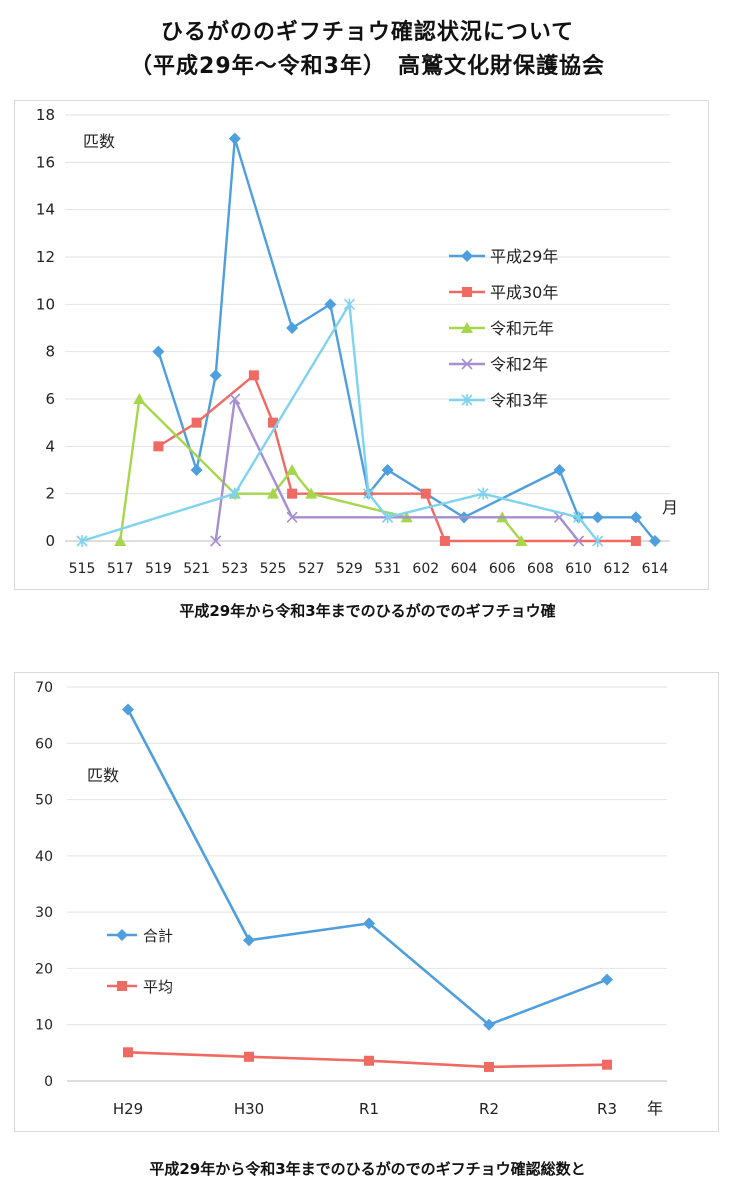  I want to click on y-tick-label: 14, so click(45, 210).